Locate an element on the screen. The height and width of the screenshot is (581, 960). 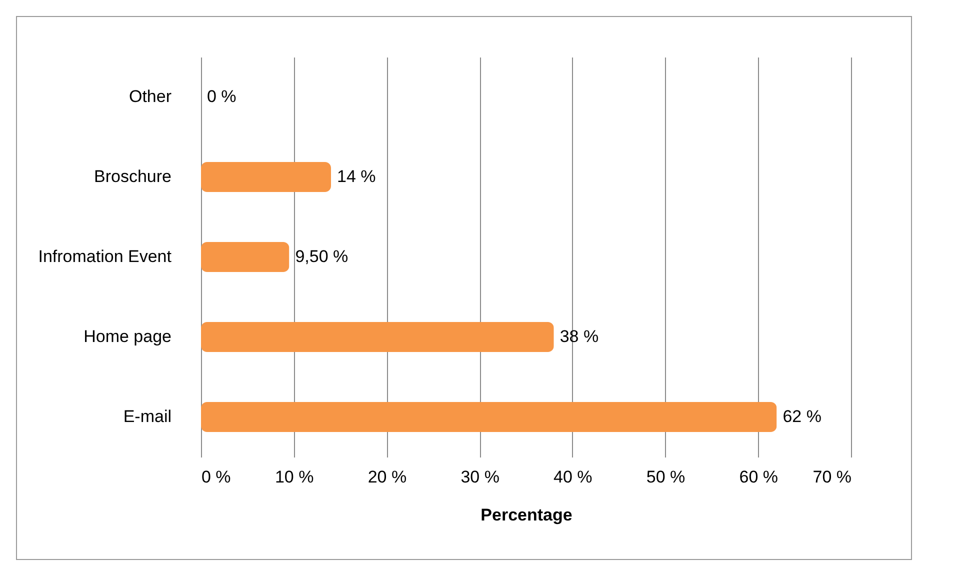
data-label: 38 % is located at coordinates (579, 336).